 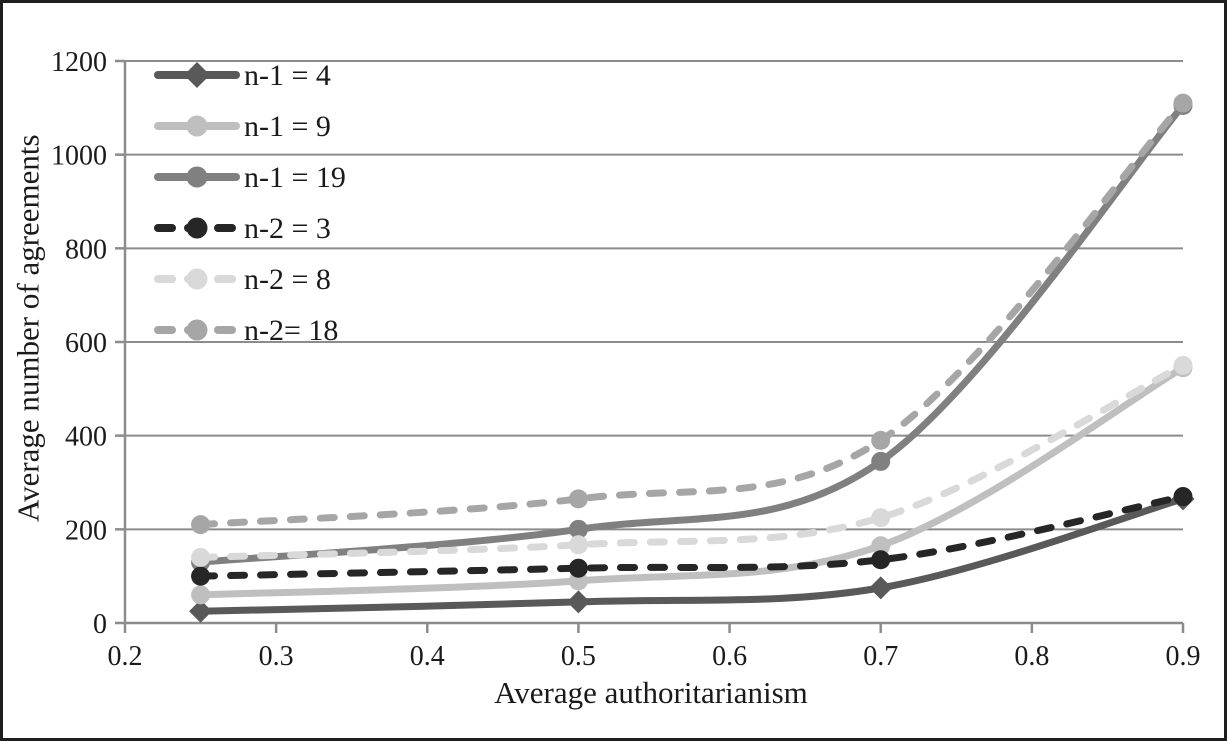 I want to click on y-axis-title: Average number of agreements, so click(x=28, y=328).